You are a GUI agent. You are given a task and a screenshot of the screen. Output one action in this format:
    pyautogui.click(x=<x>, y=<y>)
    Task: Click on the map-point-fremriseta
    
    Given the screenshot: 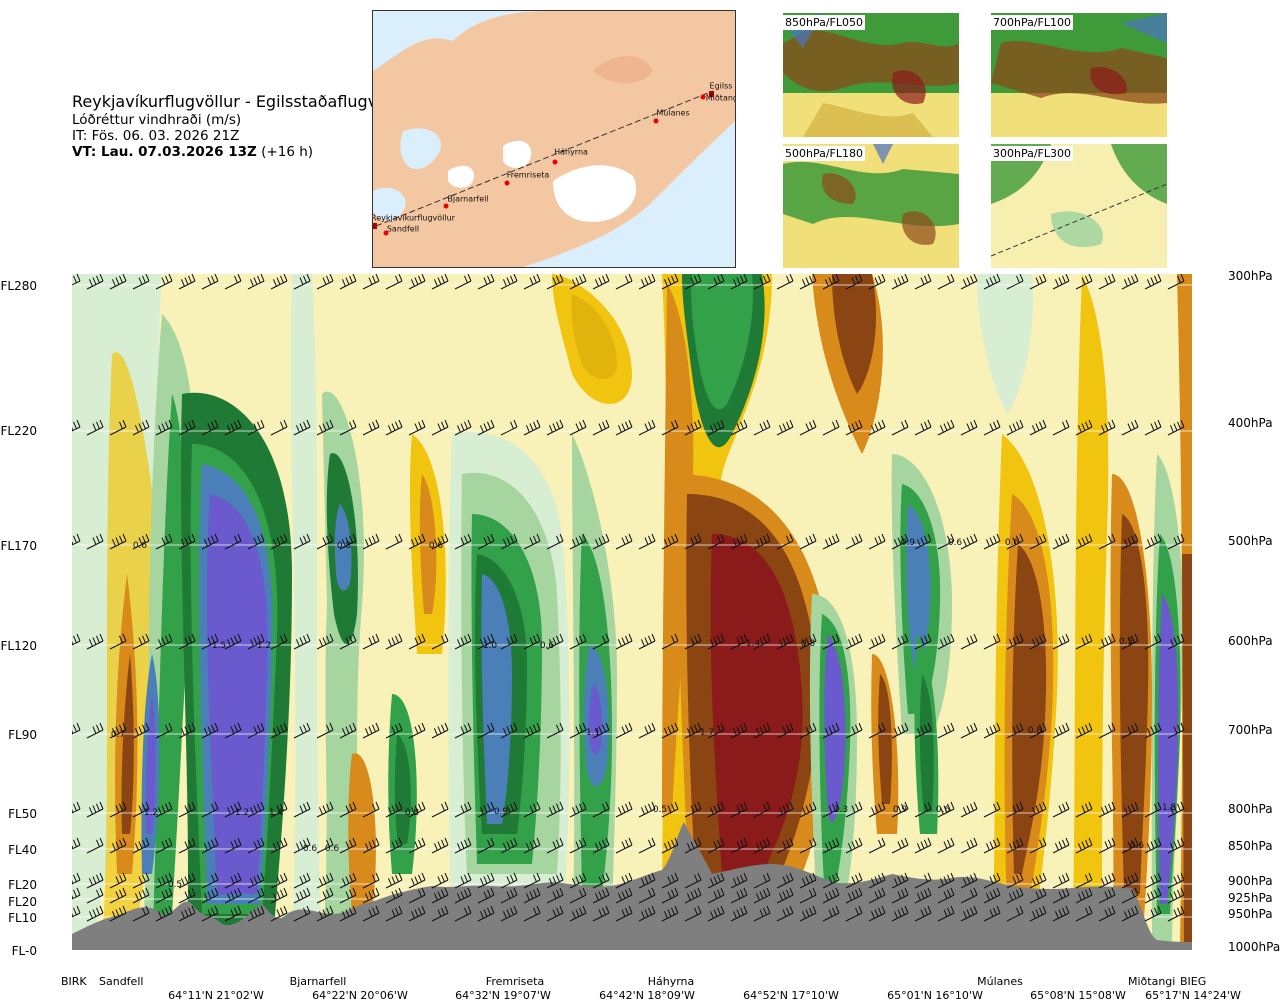 What is the action you would take?
    pyautogui.click(x=507, y=183)
    